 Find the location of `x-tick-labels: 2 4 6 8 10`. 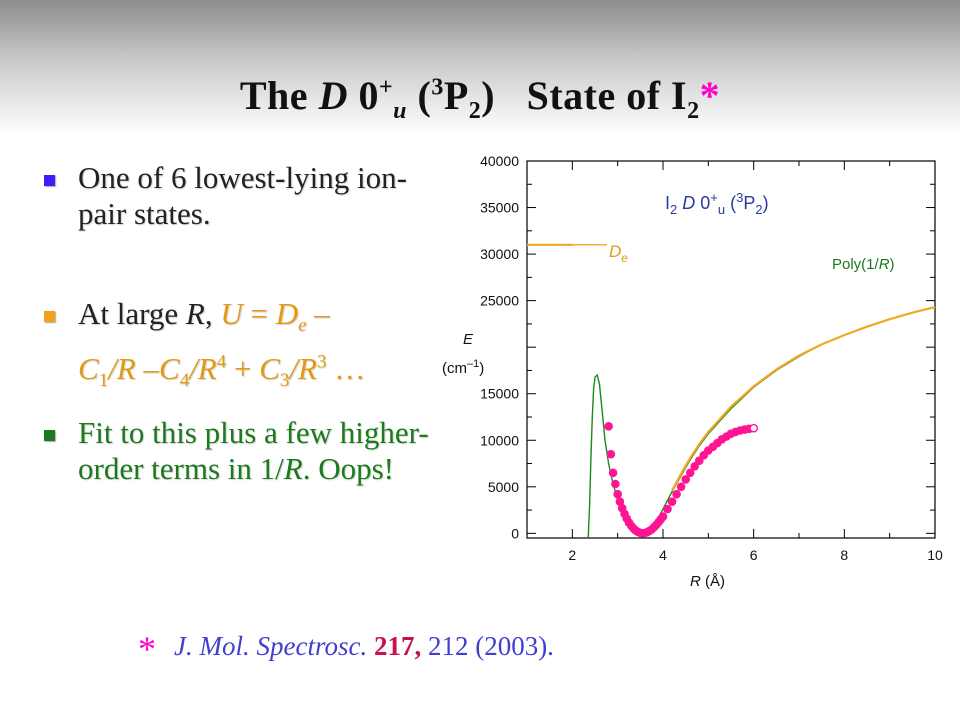

x-tick-labels: 2 4 6 8 10 is located at coordinates (755, 555).